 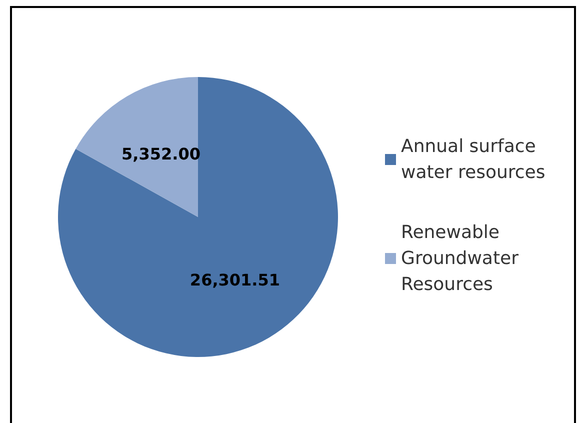 I want to click on data-label: 5,352.00, so click(x=161, y=154).